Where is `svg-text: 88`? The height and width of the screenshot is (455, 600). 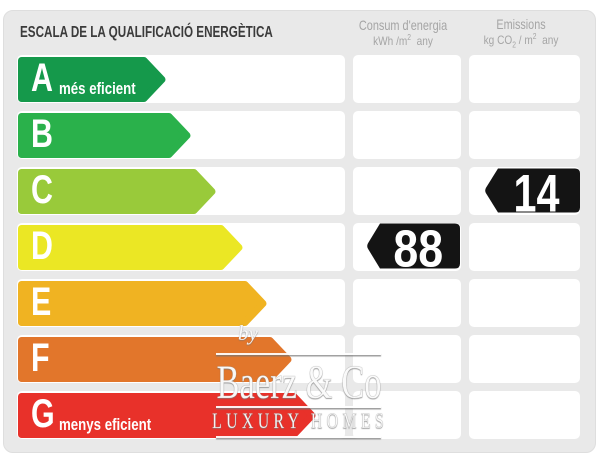 svg-text: 88 is located at coordinates (418, 246).